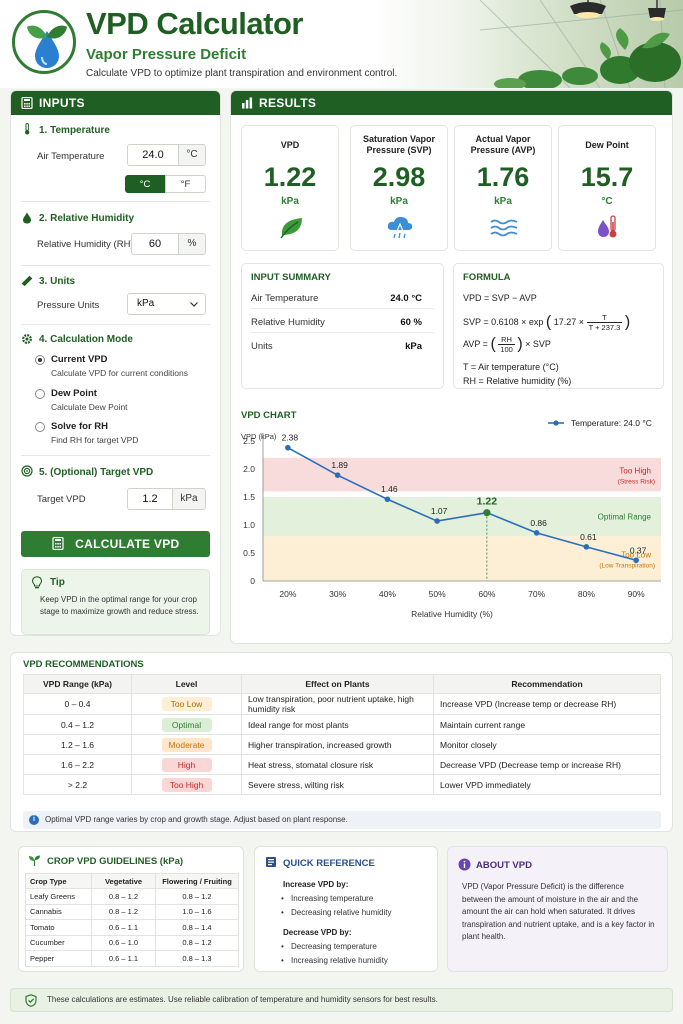 The width and height of the screenshot is (683, 1024). I want to click on info-icon: i, so click(34, 820).